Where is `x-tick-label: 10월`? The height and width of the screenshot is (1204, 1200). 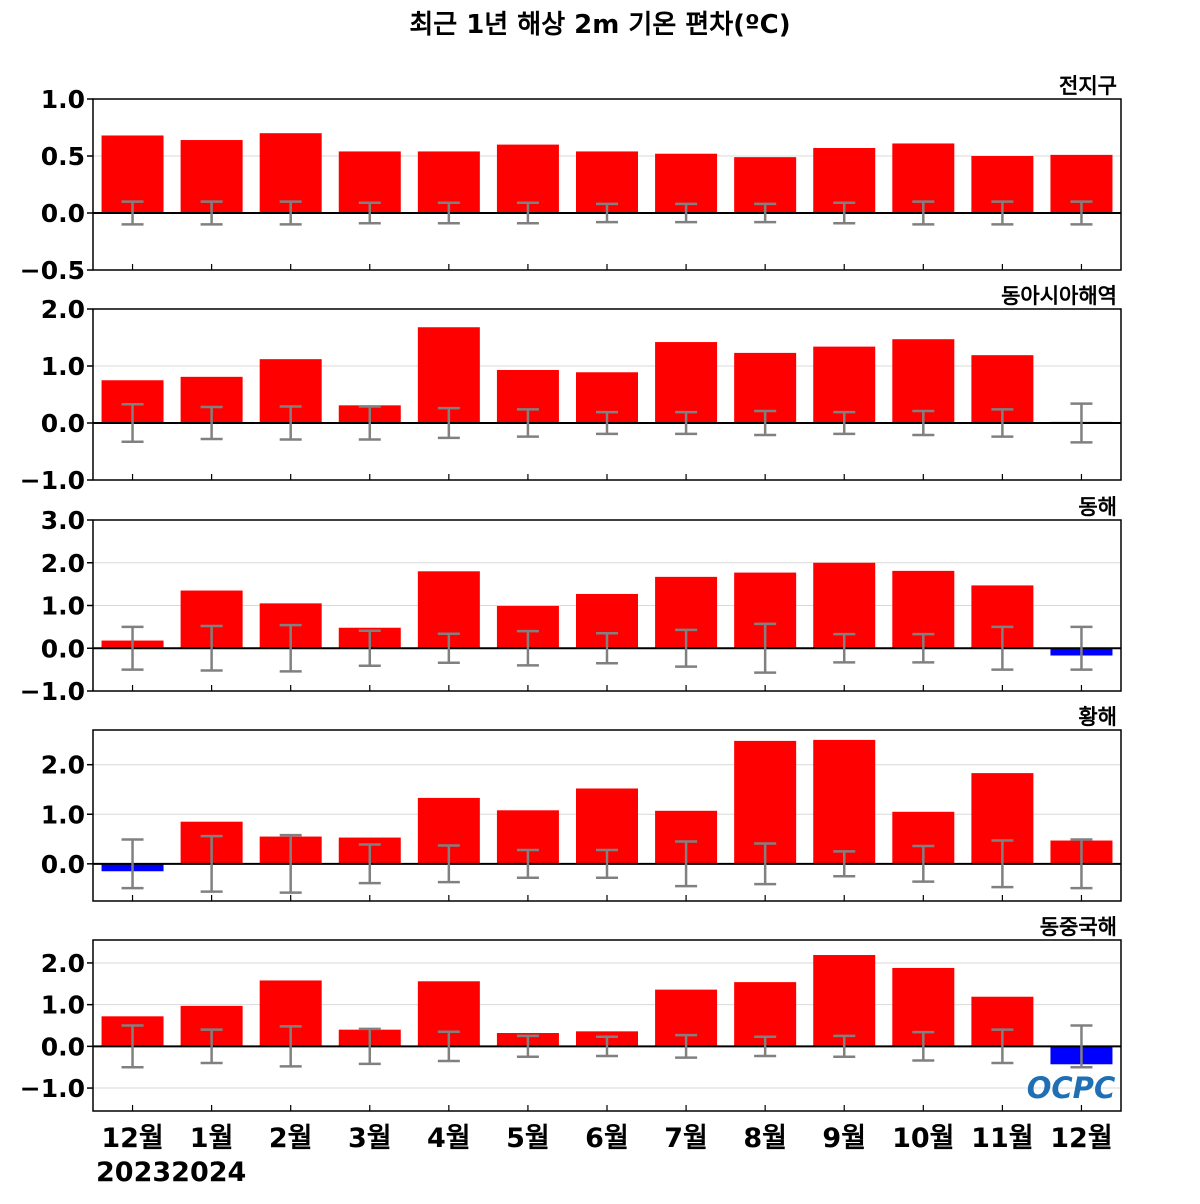 x-tick-label: 10월 is located at coordinates (923, 1138).